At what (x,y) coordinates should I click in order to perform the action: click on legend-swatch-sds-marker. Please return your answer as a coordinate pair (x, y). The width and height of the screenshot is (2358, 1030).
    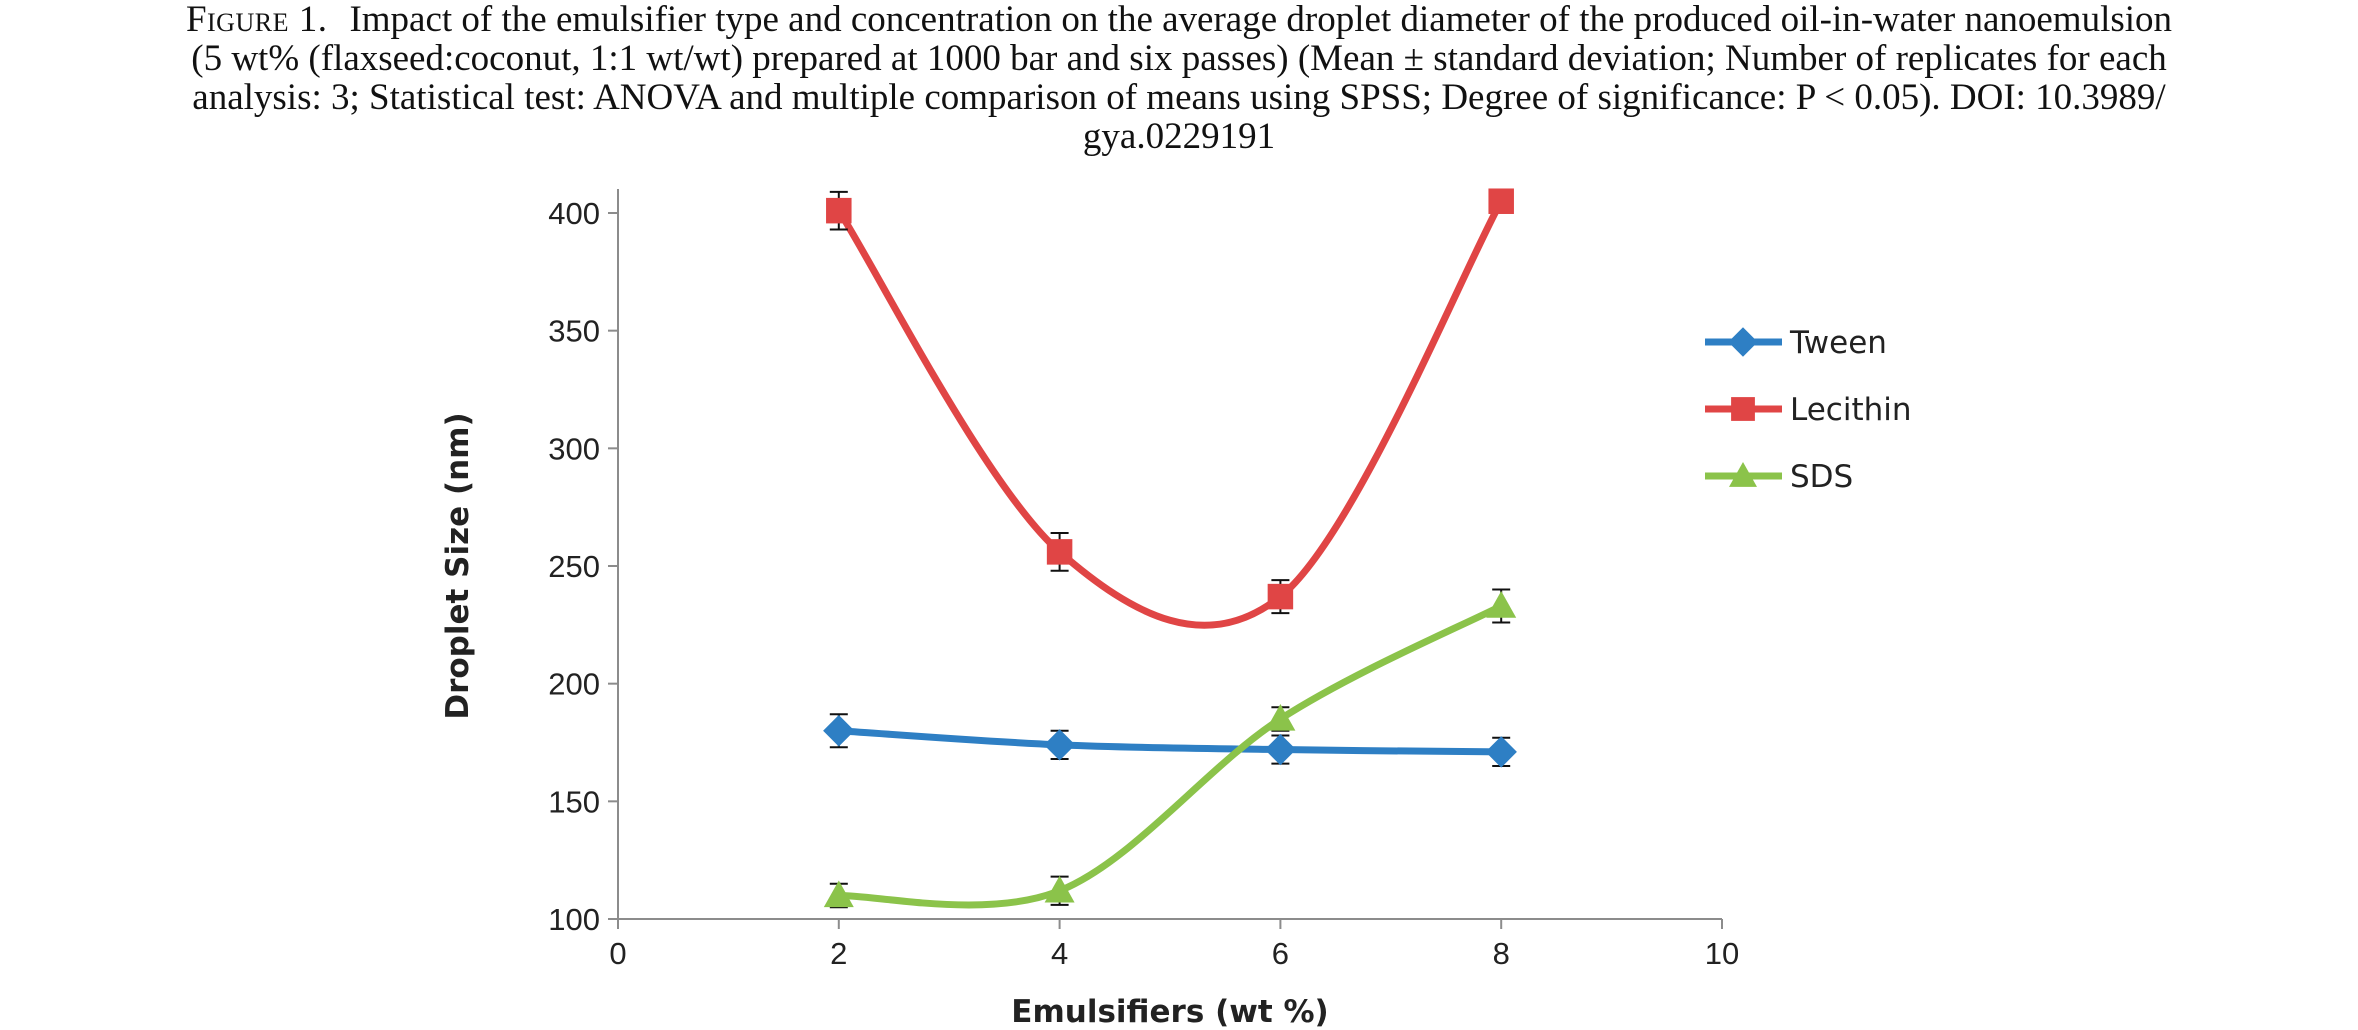
    Looking at the image, I should click on (1743, 474).